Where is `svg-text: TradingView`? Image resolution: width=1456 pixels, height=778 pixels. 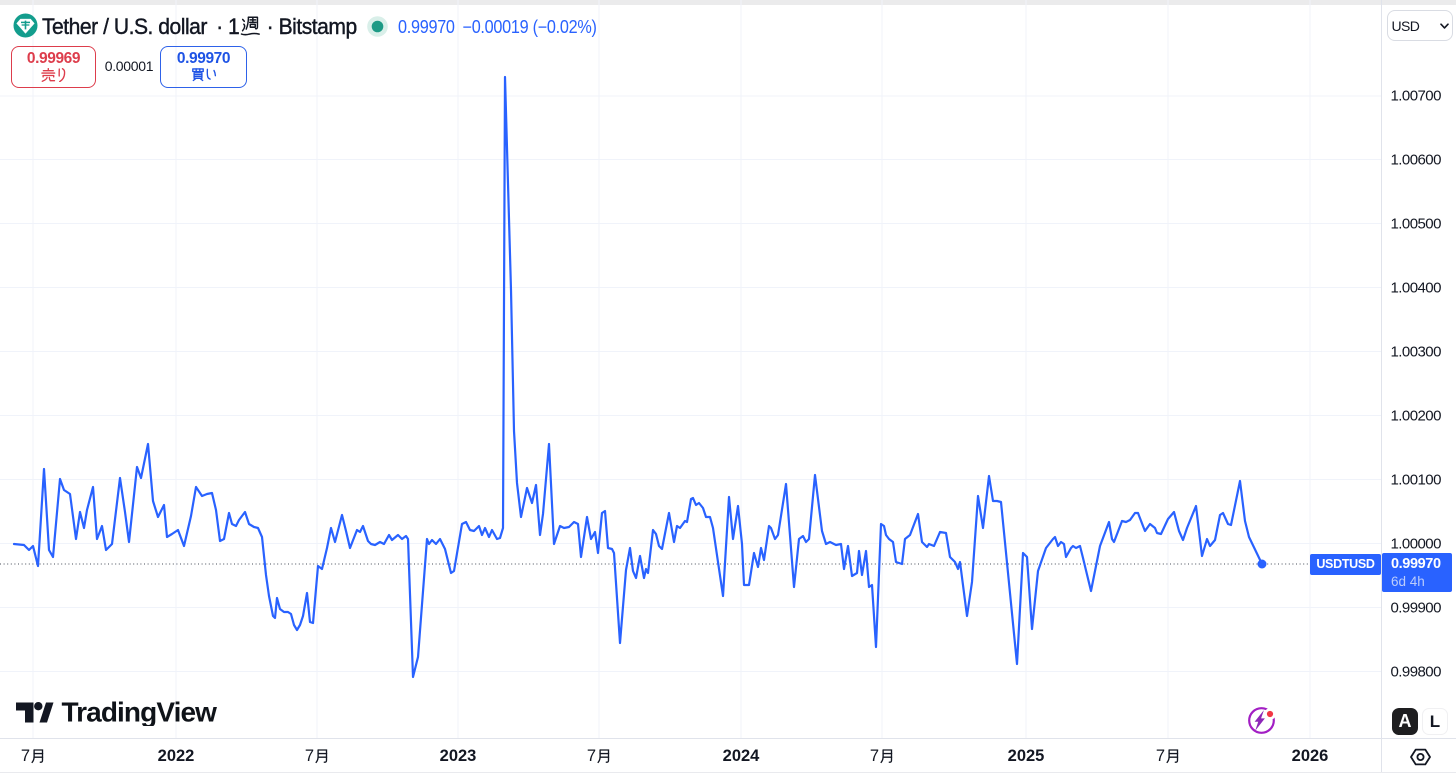
svg-text: TradingView is located at coordinates (140, 713).